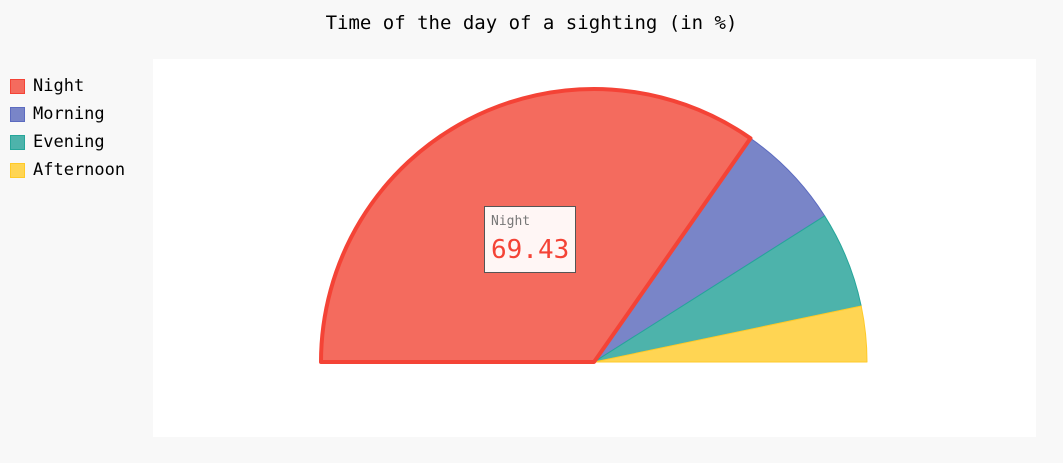  Describe the element at coordinates (79, 170) in the screenshot. I see `legend-label-afternoon: Afternoon` at that location.